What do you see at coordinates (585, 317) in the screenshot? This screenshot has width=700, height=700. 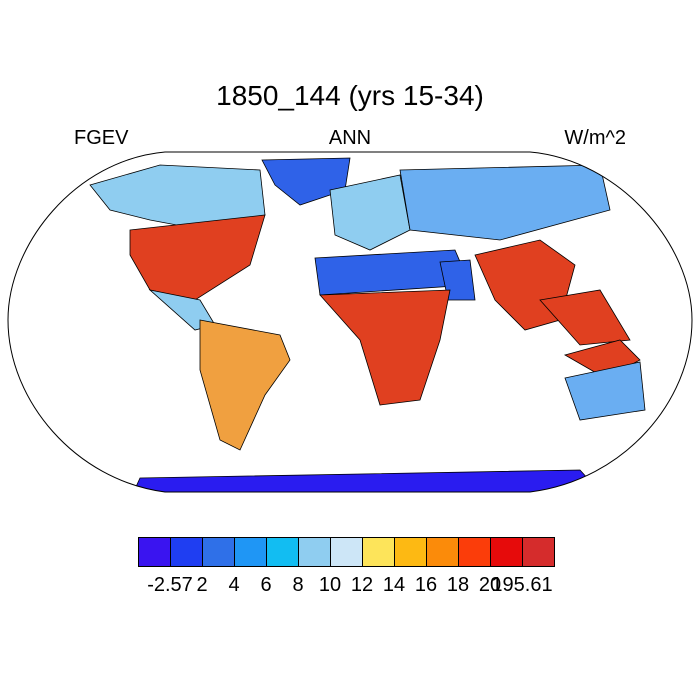 I see `region-southeast-asia` at bounding box center [585, 317].